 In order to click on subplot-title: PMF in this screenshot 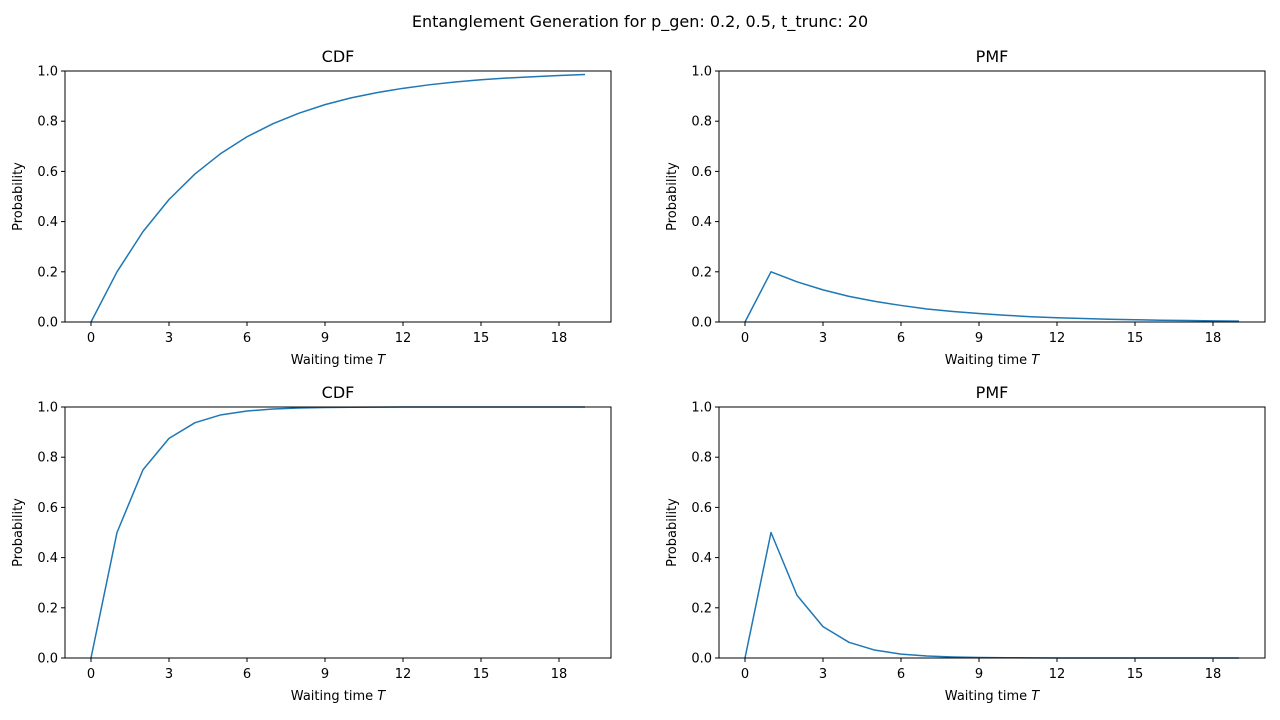, I will do `click(992, 56)`.